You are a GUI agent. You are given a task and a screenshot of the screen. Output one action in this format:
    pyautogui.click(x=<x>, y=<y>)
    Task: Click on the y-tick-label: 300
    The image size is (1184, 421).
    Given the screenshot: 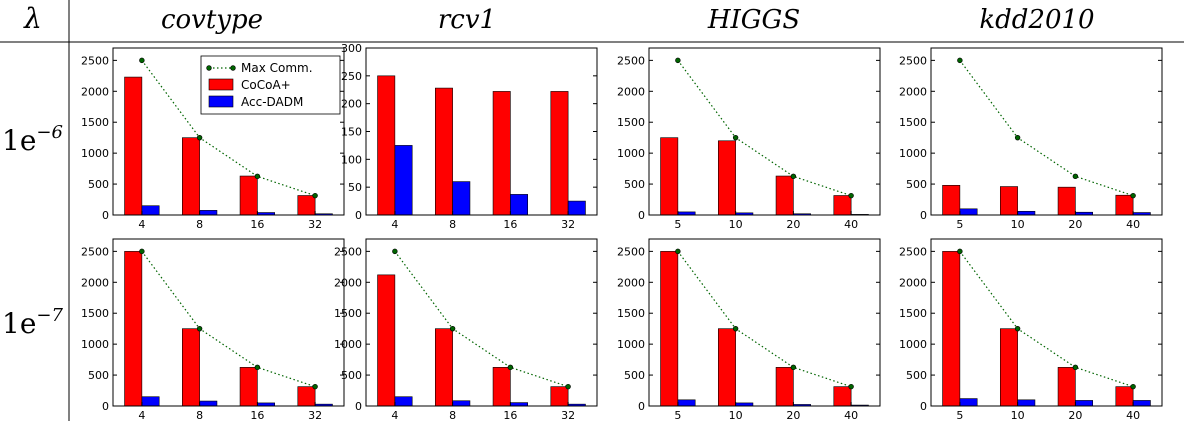 What is the action you would take?
    pyautogui.click(x=351, y=48)
    